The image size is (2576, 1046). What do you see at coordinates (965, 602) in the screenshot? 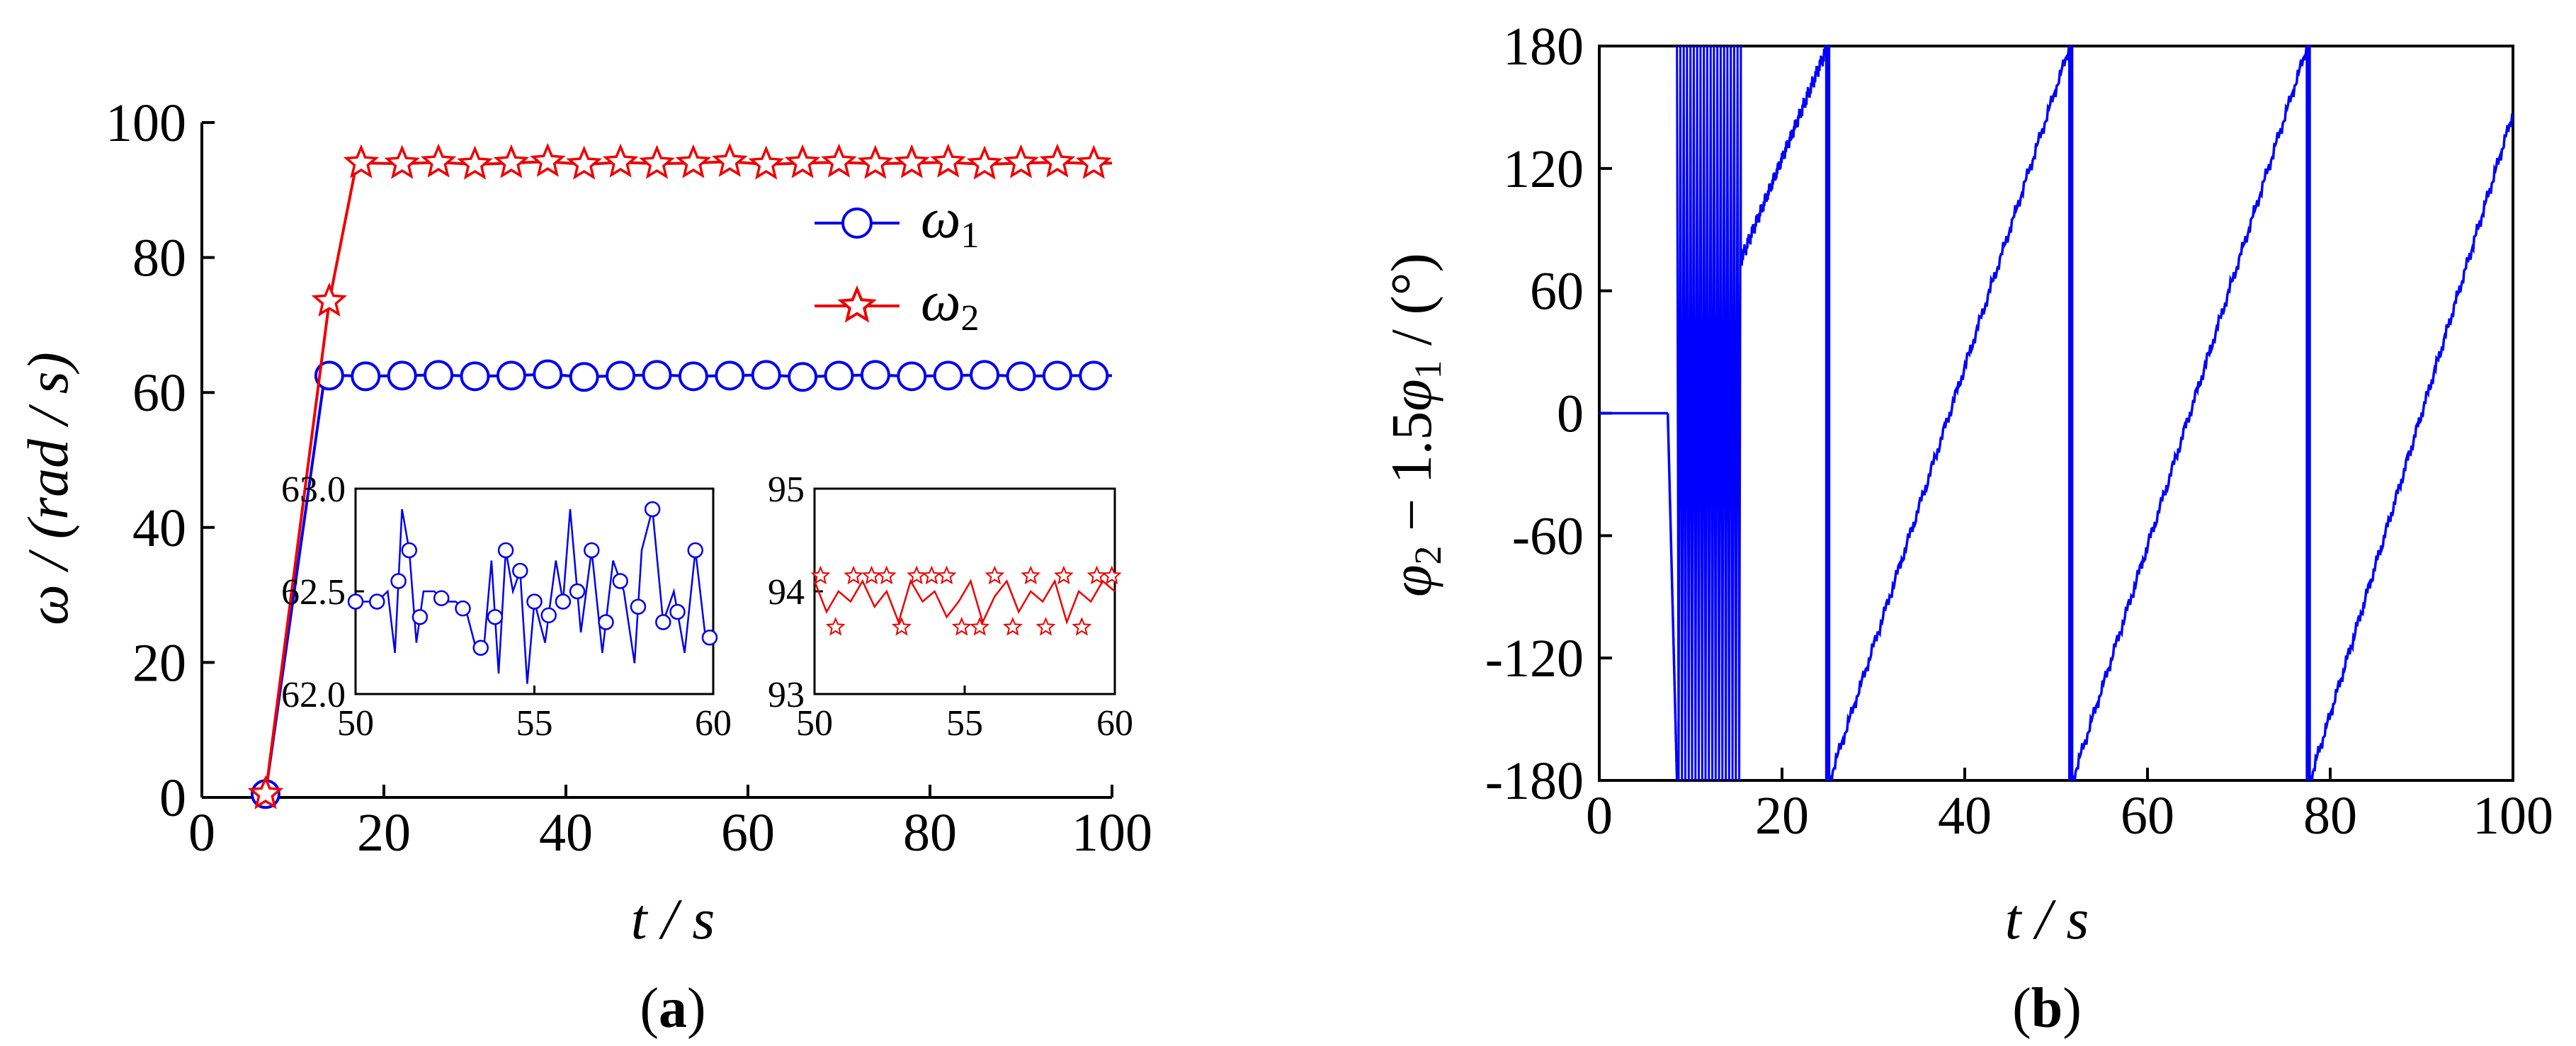
I see `inset-series-line` at bounding box center [965, 602].